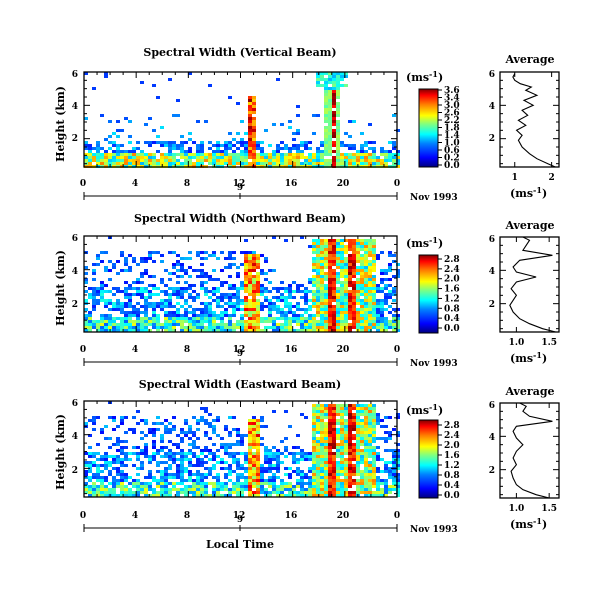 The width and height of the screenshot is (610, 598). Describe the element at coordinates (291, 184) in the screenshot. I see `x-tick-label: 16` at that location.